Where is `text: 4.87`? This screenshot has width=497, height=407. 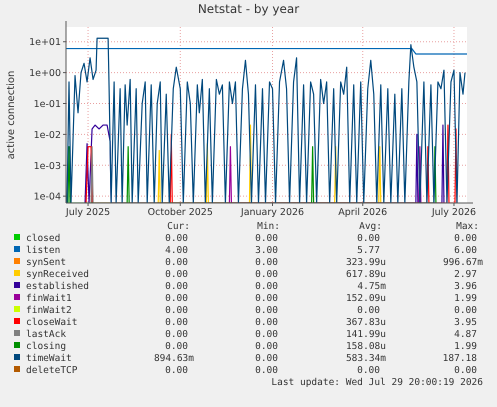
text: 4.87 is located at coordinates (465, 334).